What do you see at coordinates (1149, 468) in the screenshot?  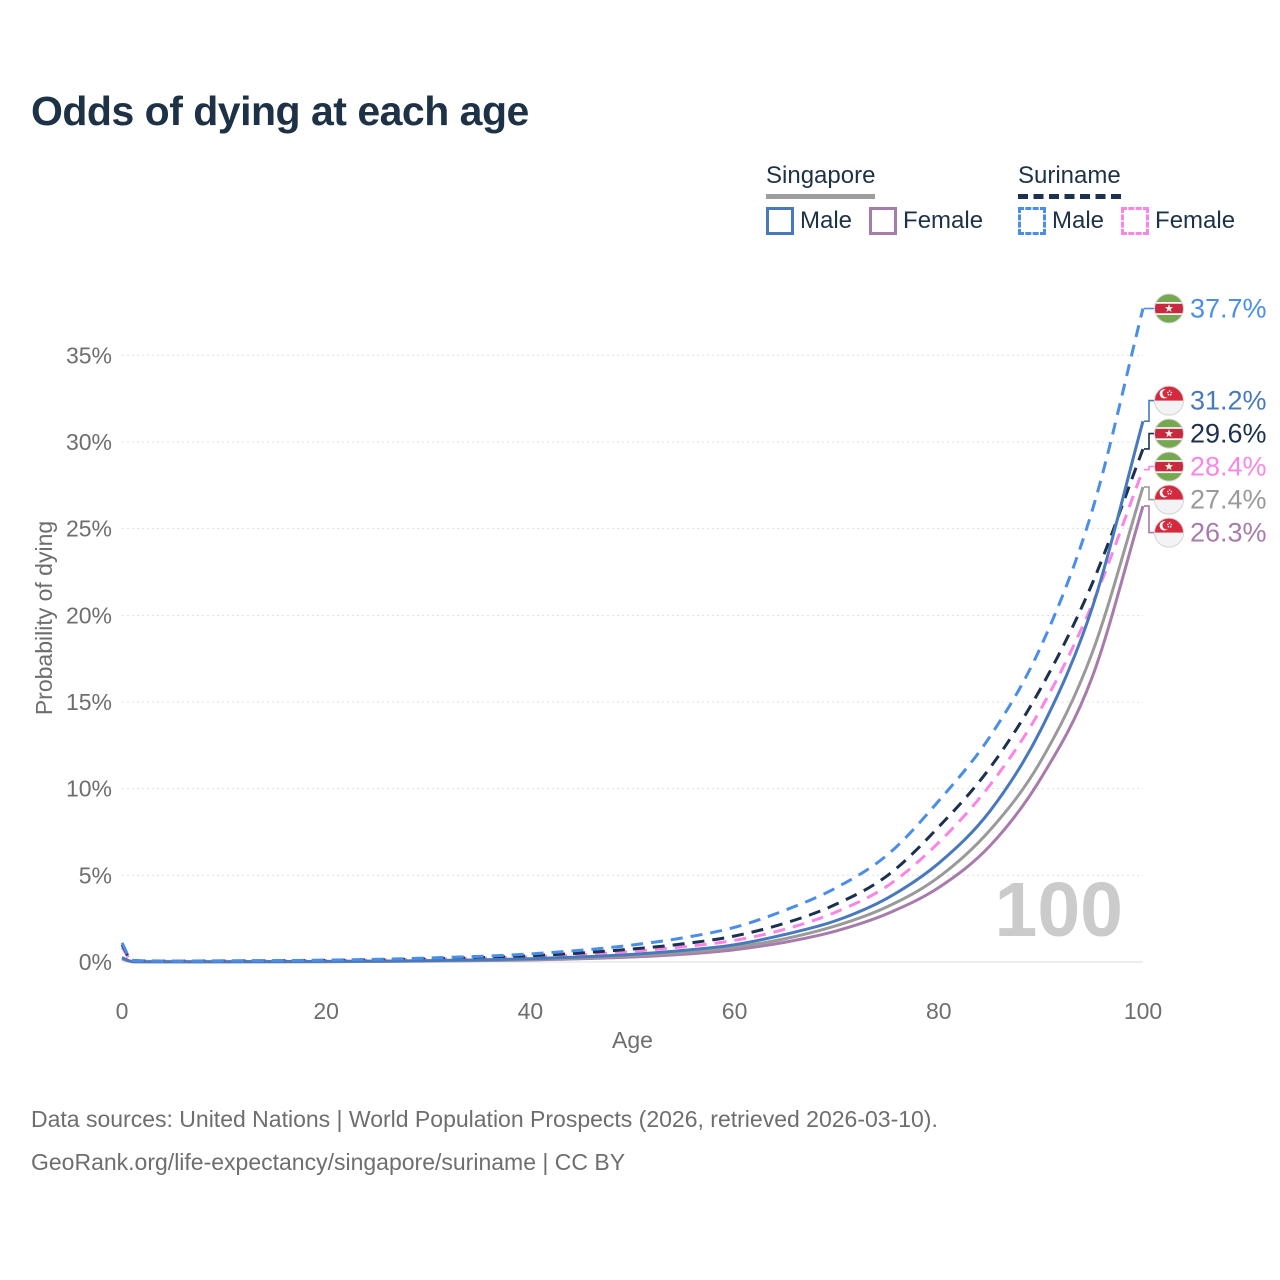 I see `end-label-connector-suriname-female` at bounding box center [1149, 468].